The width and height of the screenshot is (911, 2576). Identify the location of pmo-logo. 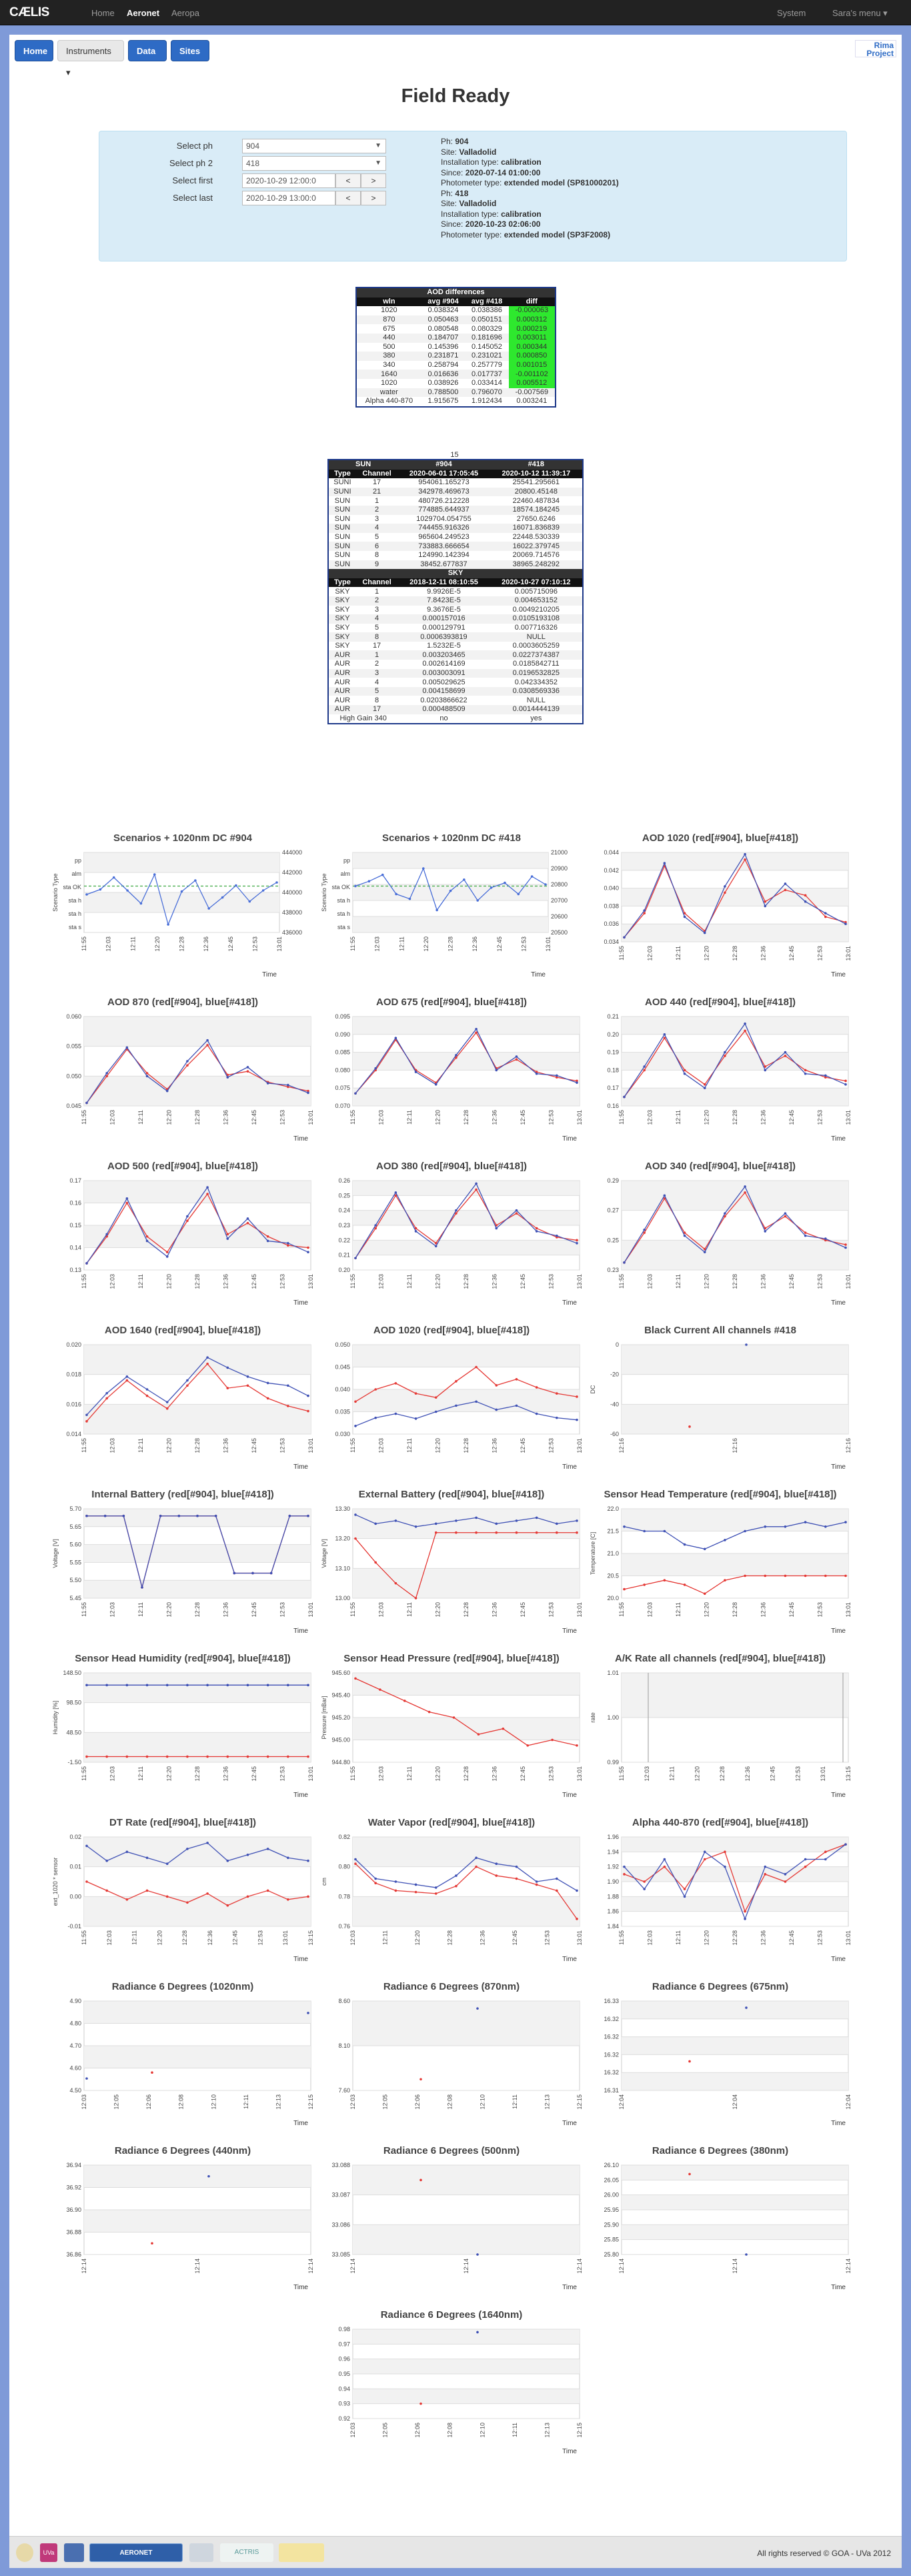
(74, 2552).